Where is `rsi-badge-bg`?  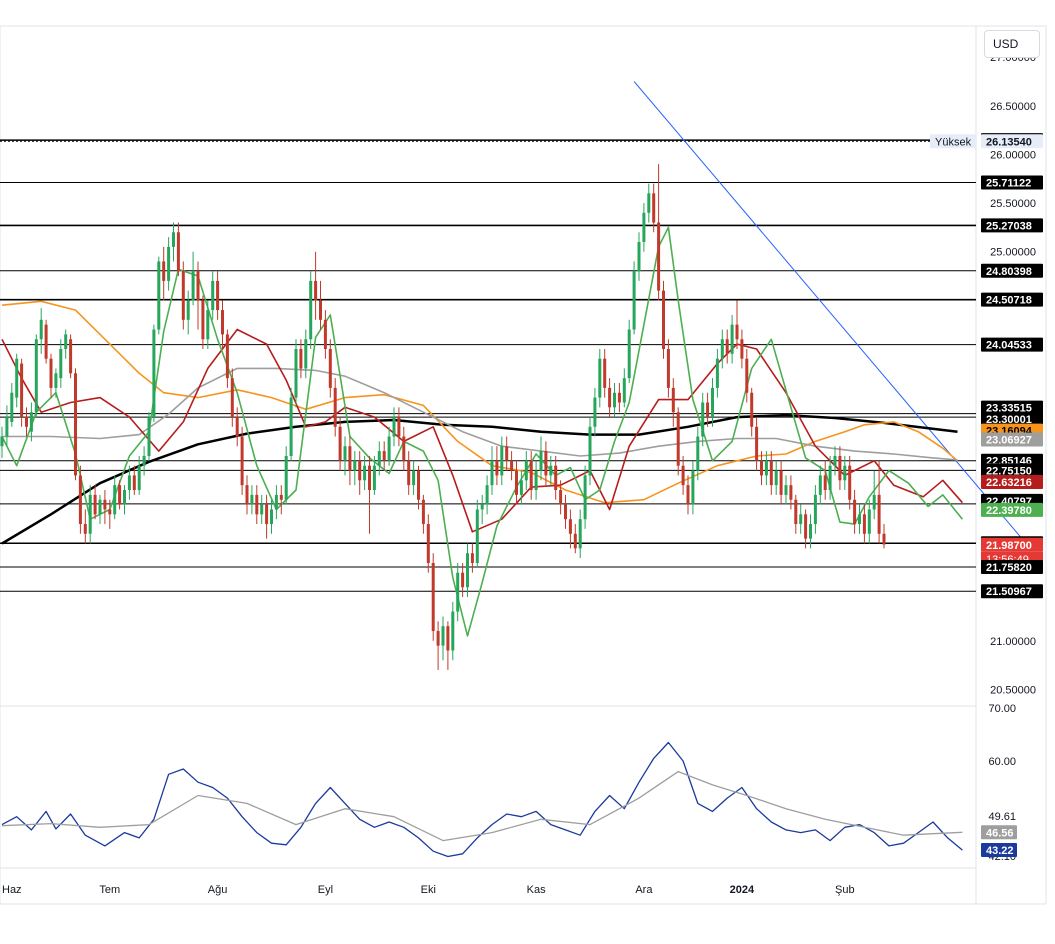
rsi-badge-bg is located at coordinates (999, 832).